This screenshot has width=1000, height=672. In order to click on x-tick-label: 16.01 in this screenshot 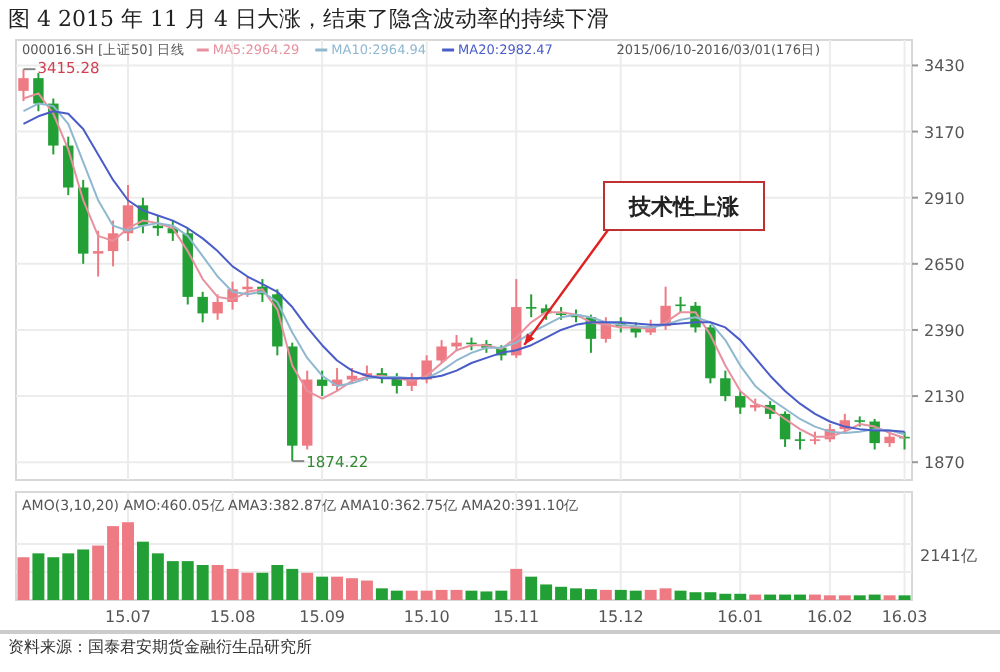, I will do `click(740, 617)`.